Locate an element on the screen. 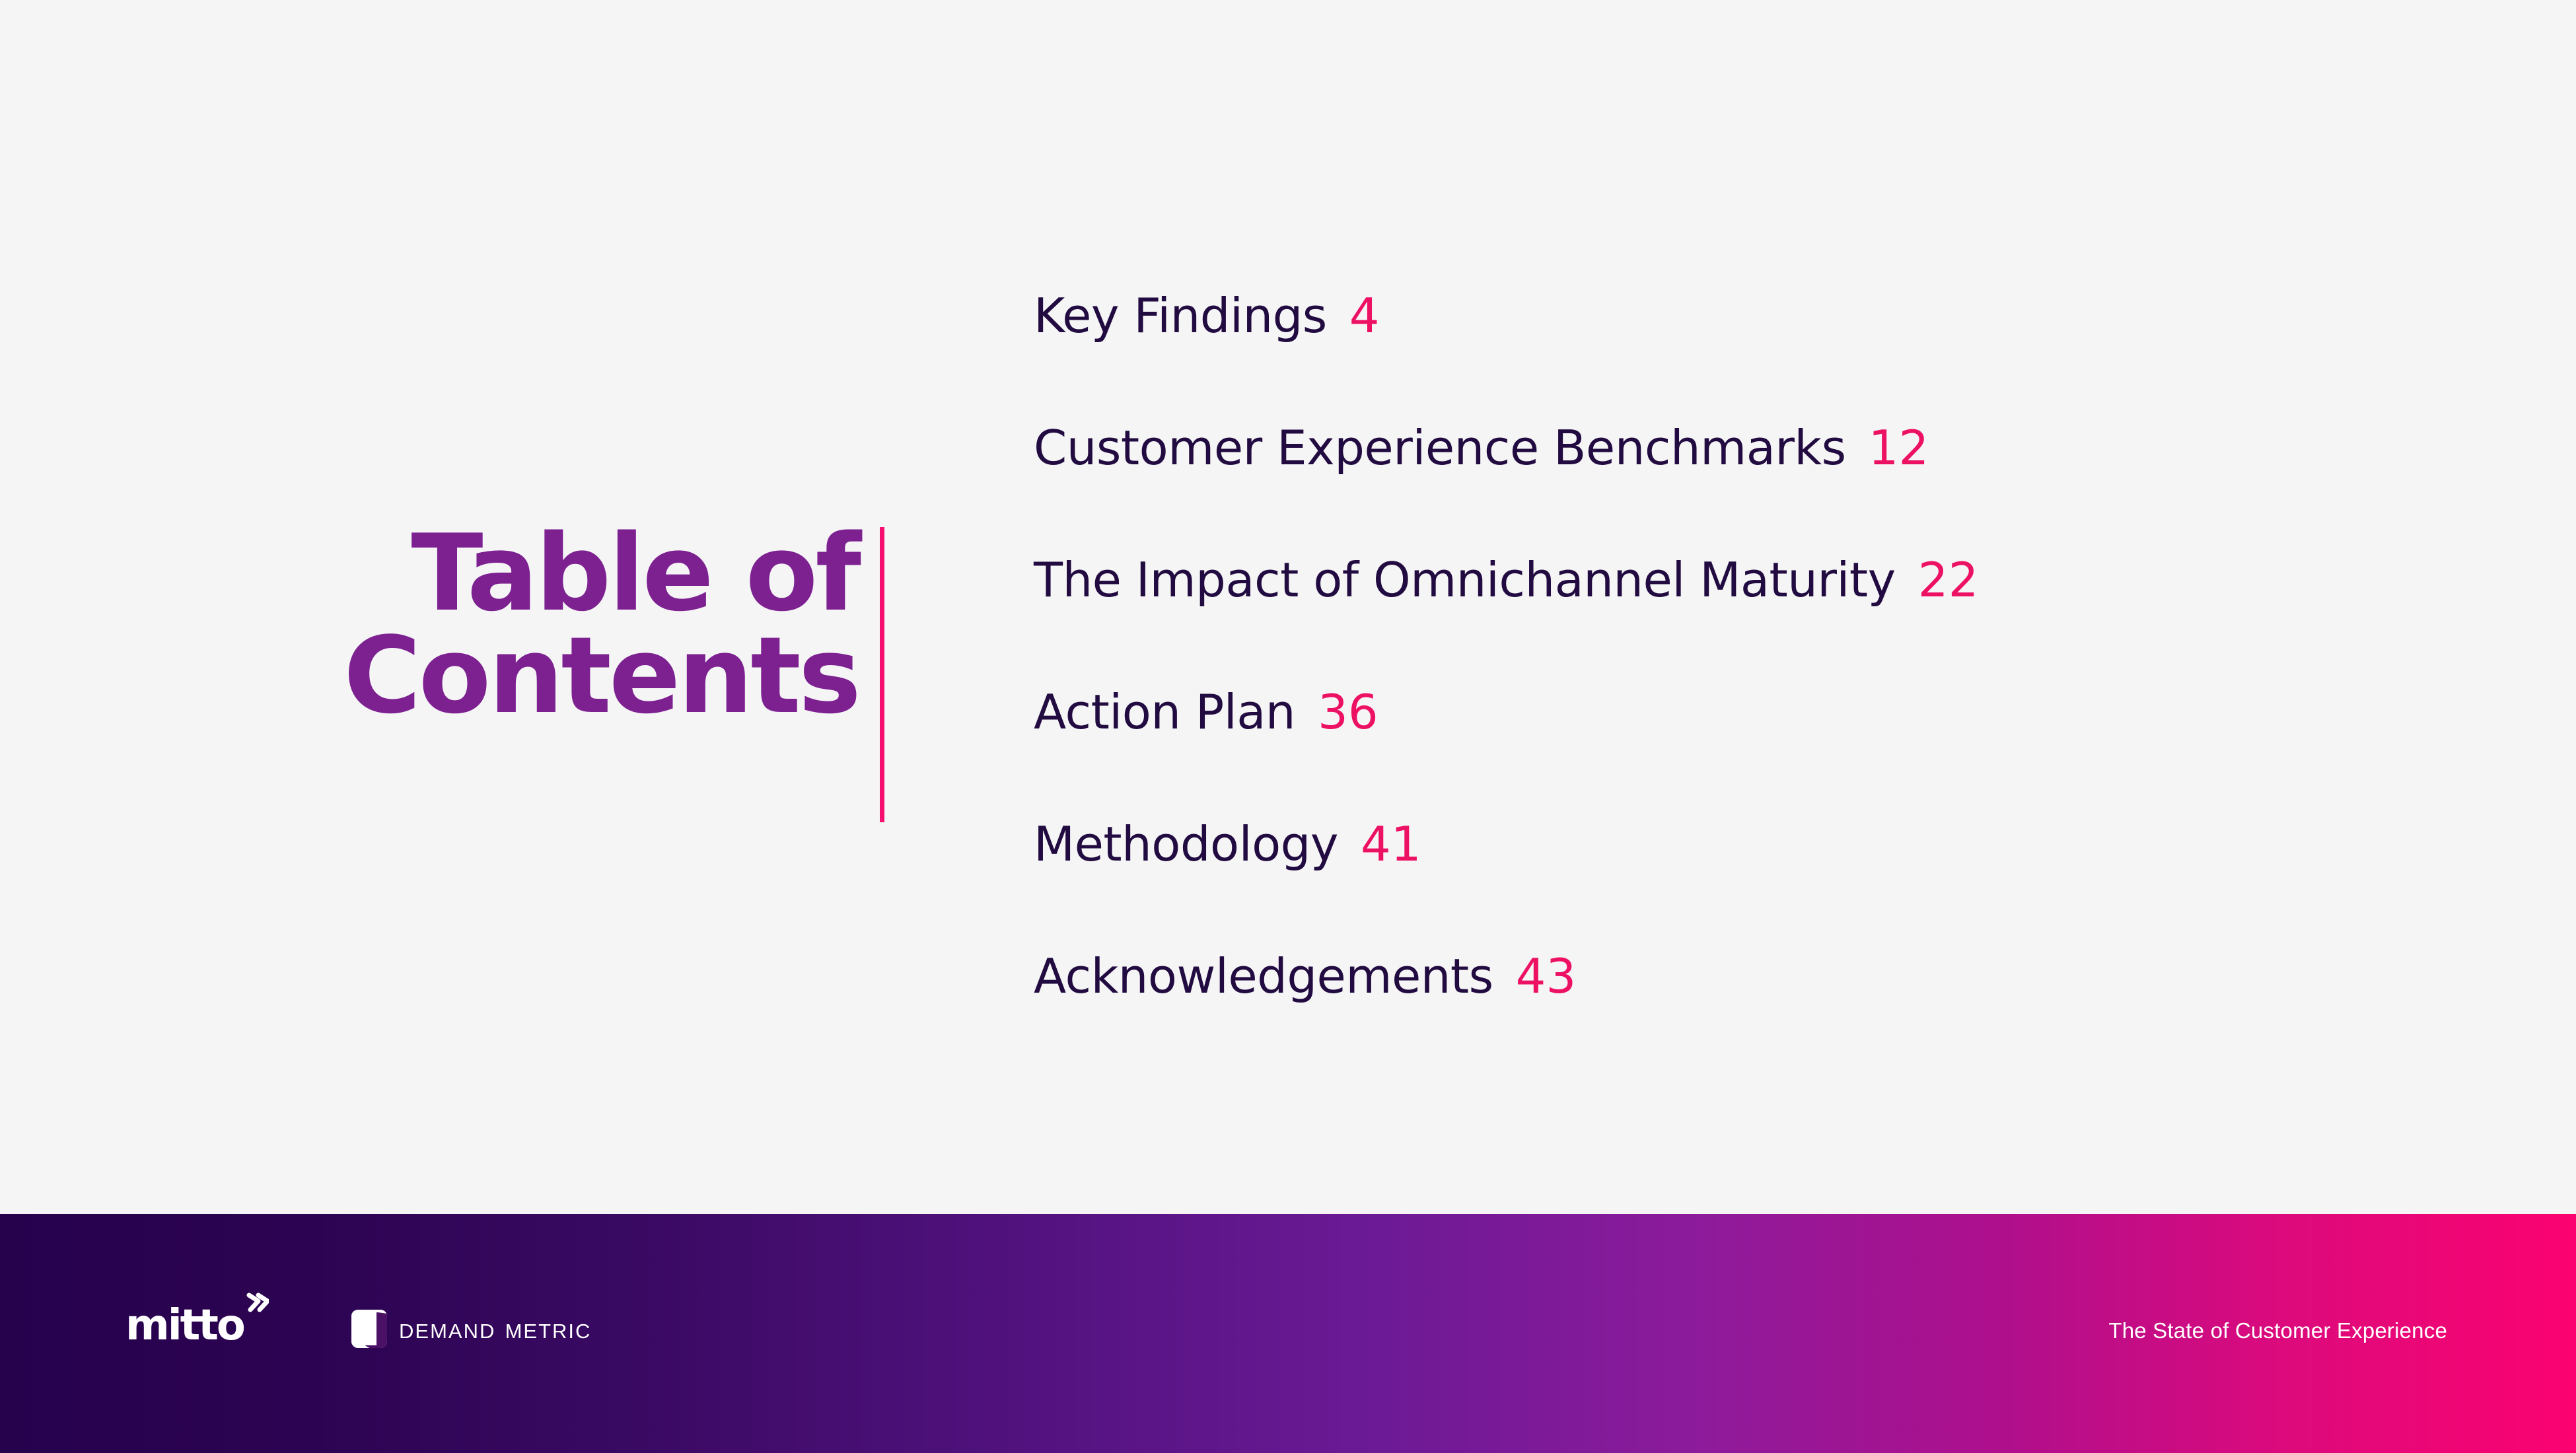 This screenshot has height=1453, width=2576. footer-caption: The State of Customer Experience is located at coordinates (2277, 1330).